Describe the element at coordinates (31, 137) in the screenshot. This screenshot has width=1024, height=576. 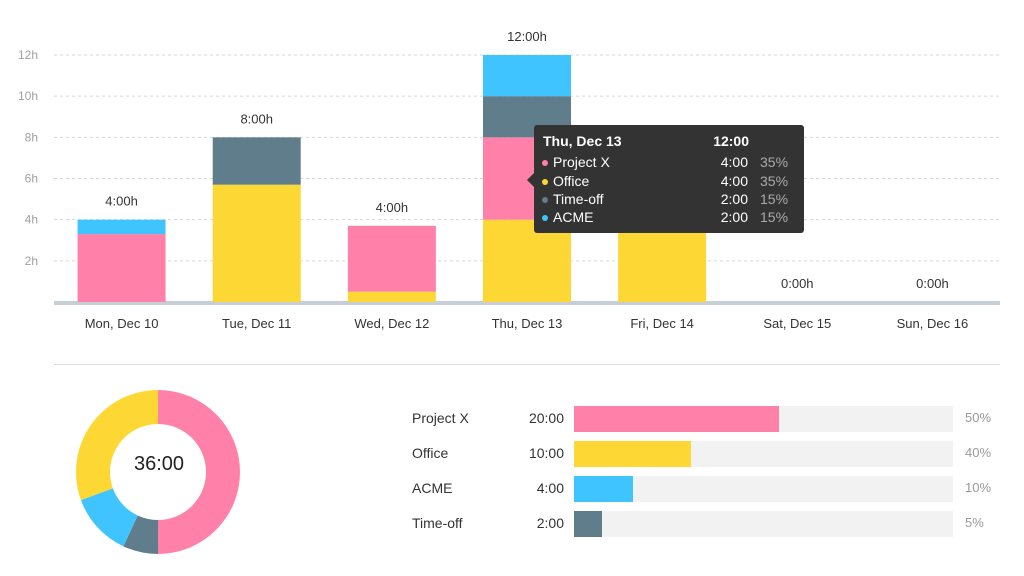
I see `y-tick-label: 8h` at that location.